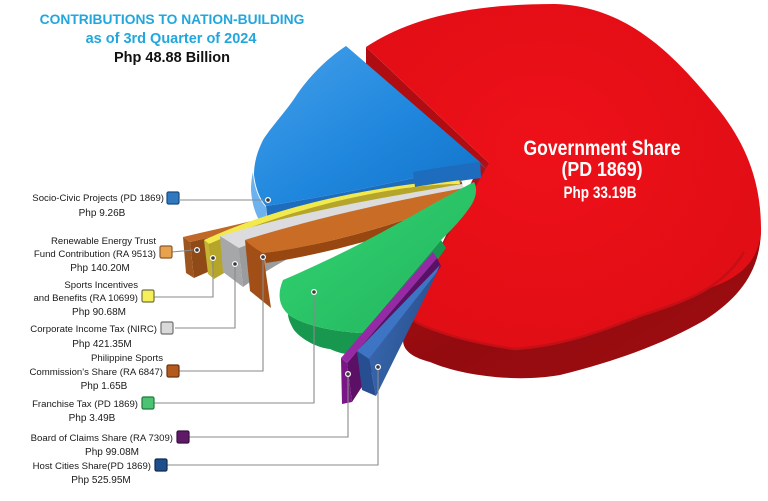 This screenshot has width=768, height=501. Describe the element at coordinates (98, 198) in the screenshot. I see `svg-text: Socio-Civic Projects (PD 1869)` at that location.